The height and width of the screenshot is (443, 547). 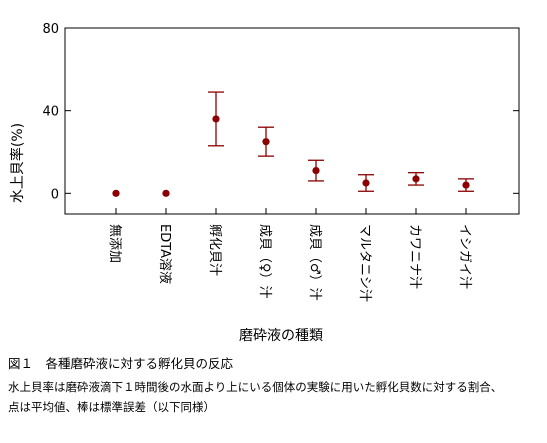 I want to click on y-tick-label: 40, so click(x=50, y=112).